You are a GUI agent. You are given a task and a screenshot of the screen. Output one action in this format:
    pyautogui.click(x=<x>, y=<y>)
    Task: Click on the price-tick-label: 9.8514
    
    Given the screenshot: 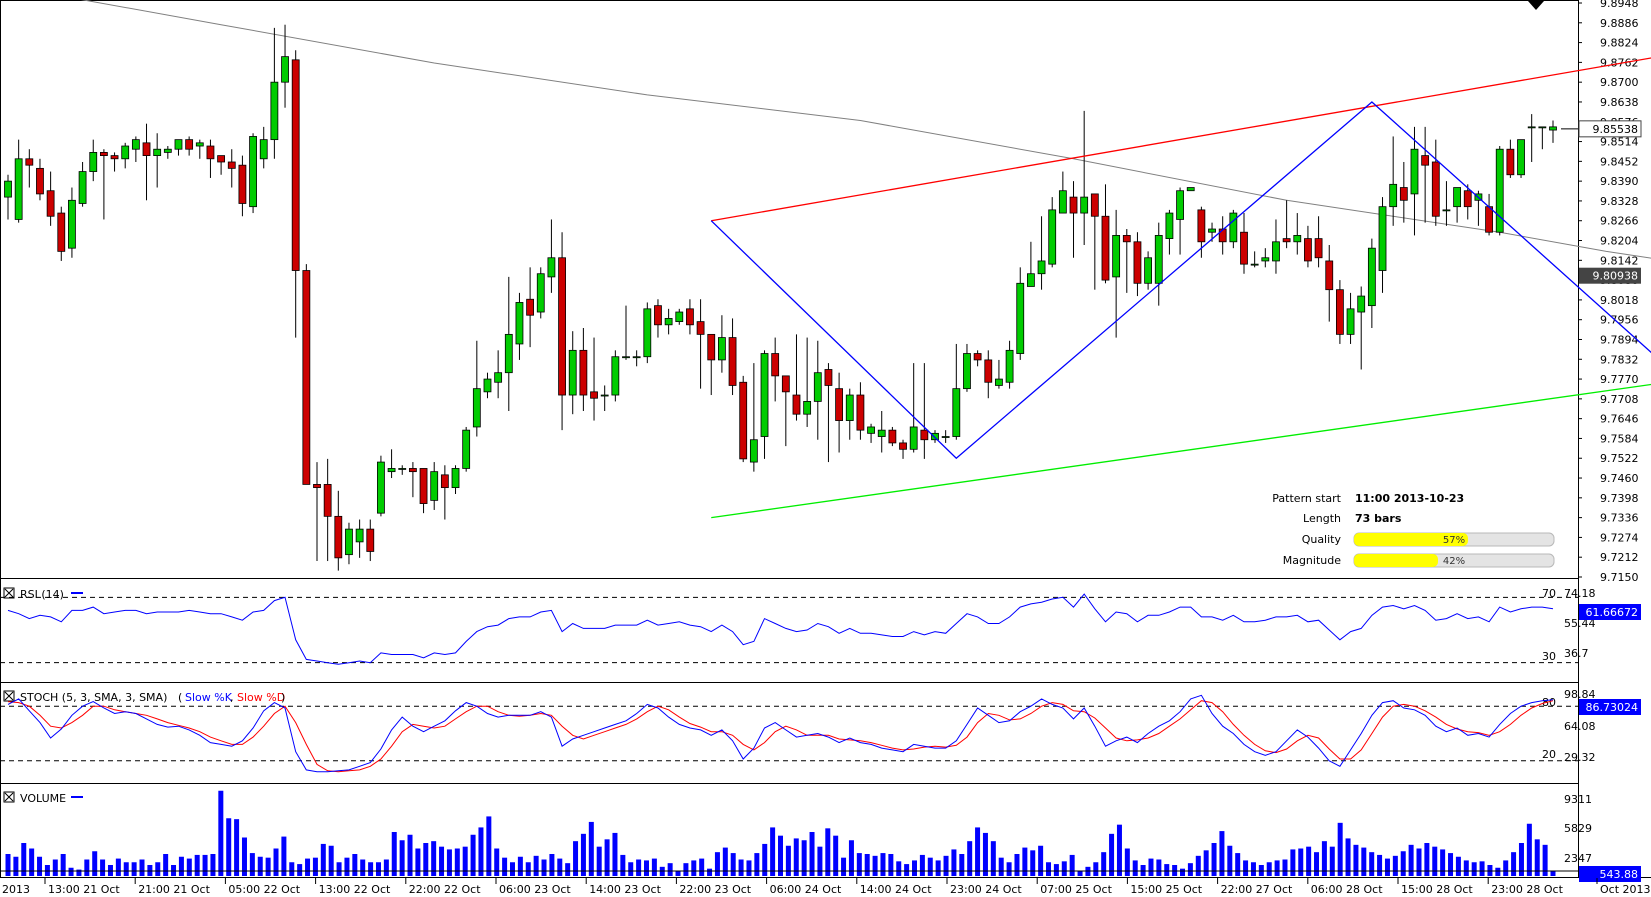 What is the action you would take?
    pyautogui.click(x=1619, y=142)
    